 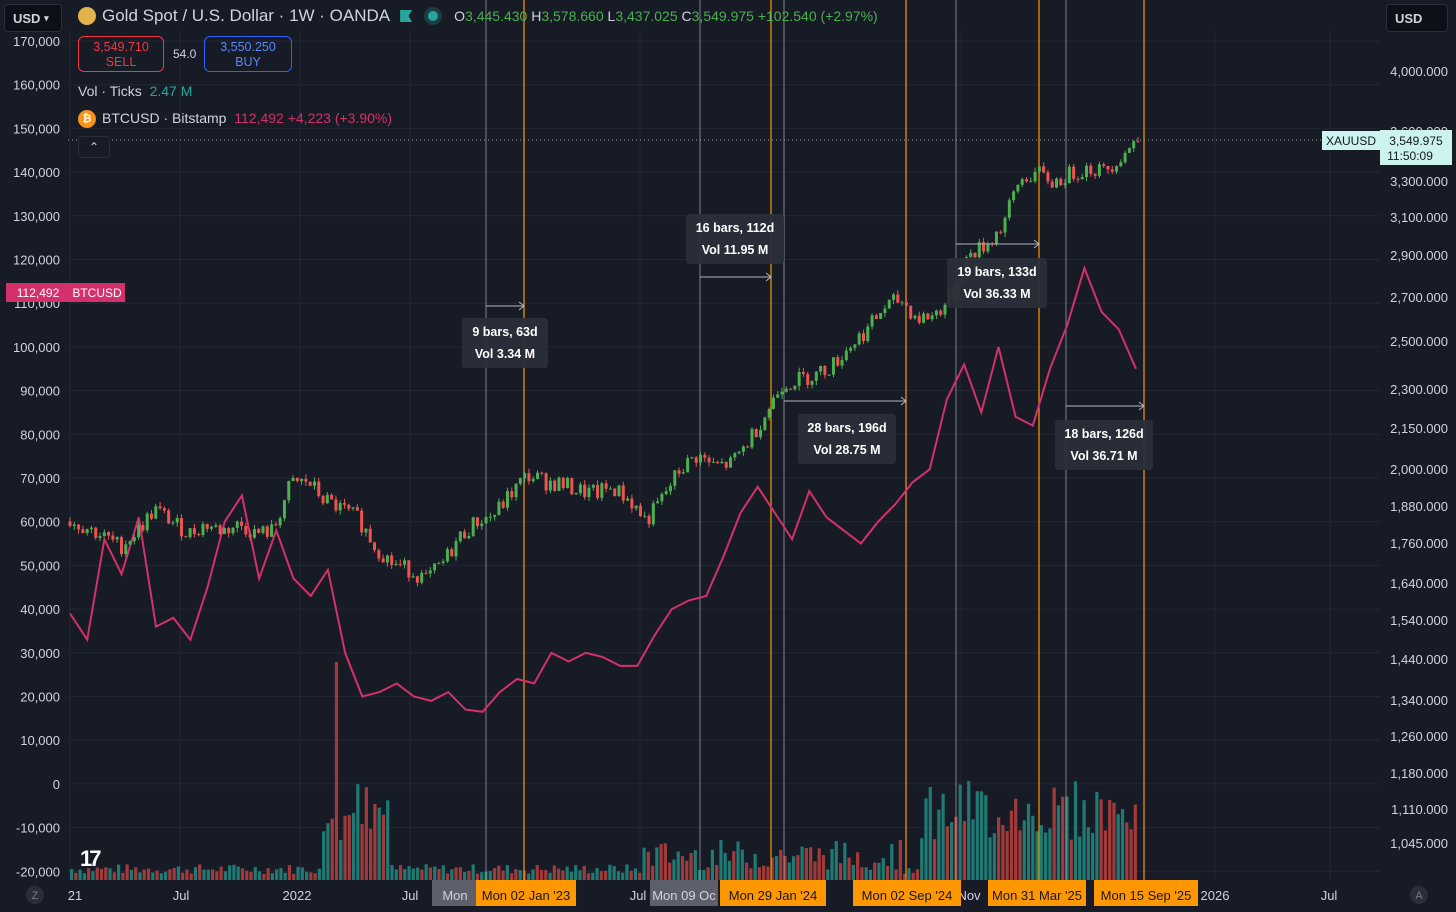 What do you see at coordinates (1419, 469) in the screenshot?
I see `right-axis-tick: 2,000.000` at bounding box center [1419, 469].